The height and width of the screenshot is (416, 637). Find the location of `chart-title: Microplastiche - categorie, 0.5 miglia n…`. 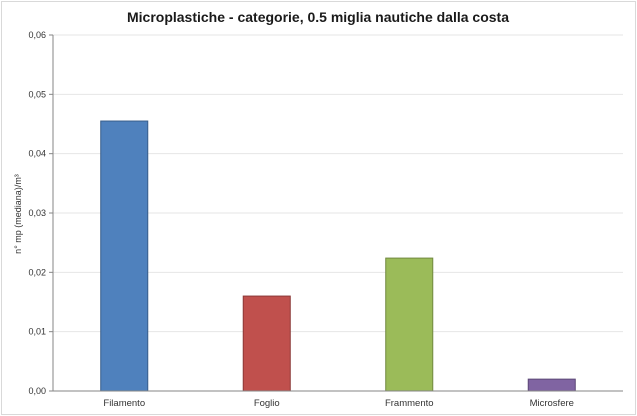

chart-title: Microplastiche - categorie, 0.5 miglia n… is located at coordinates (318, 17).